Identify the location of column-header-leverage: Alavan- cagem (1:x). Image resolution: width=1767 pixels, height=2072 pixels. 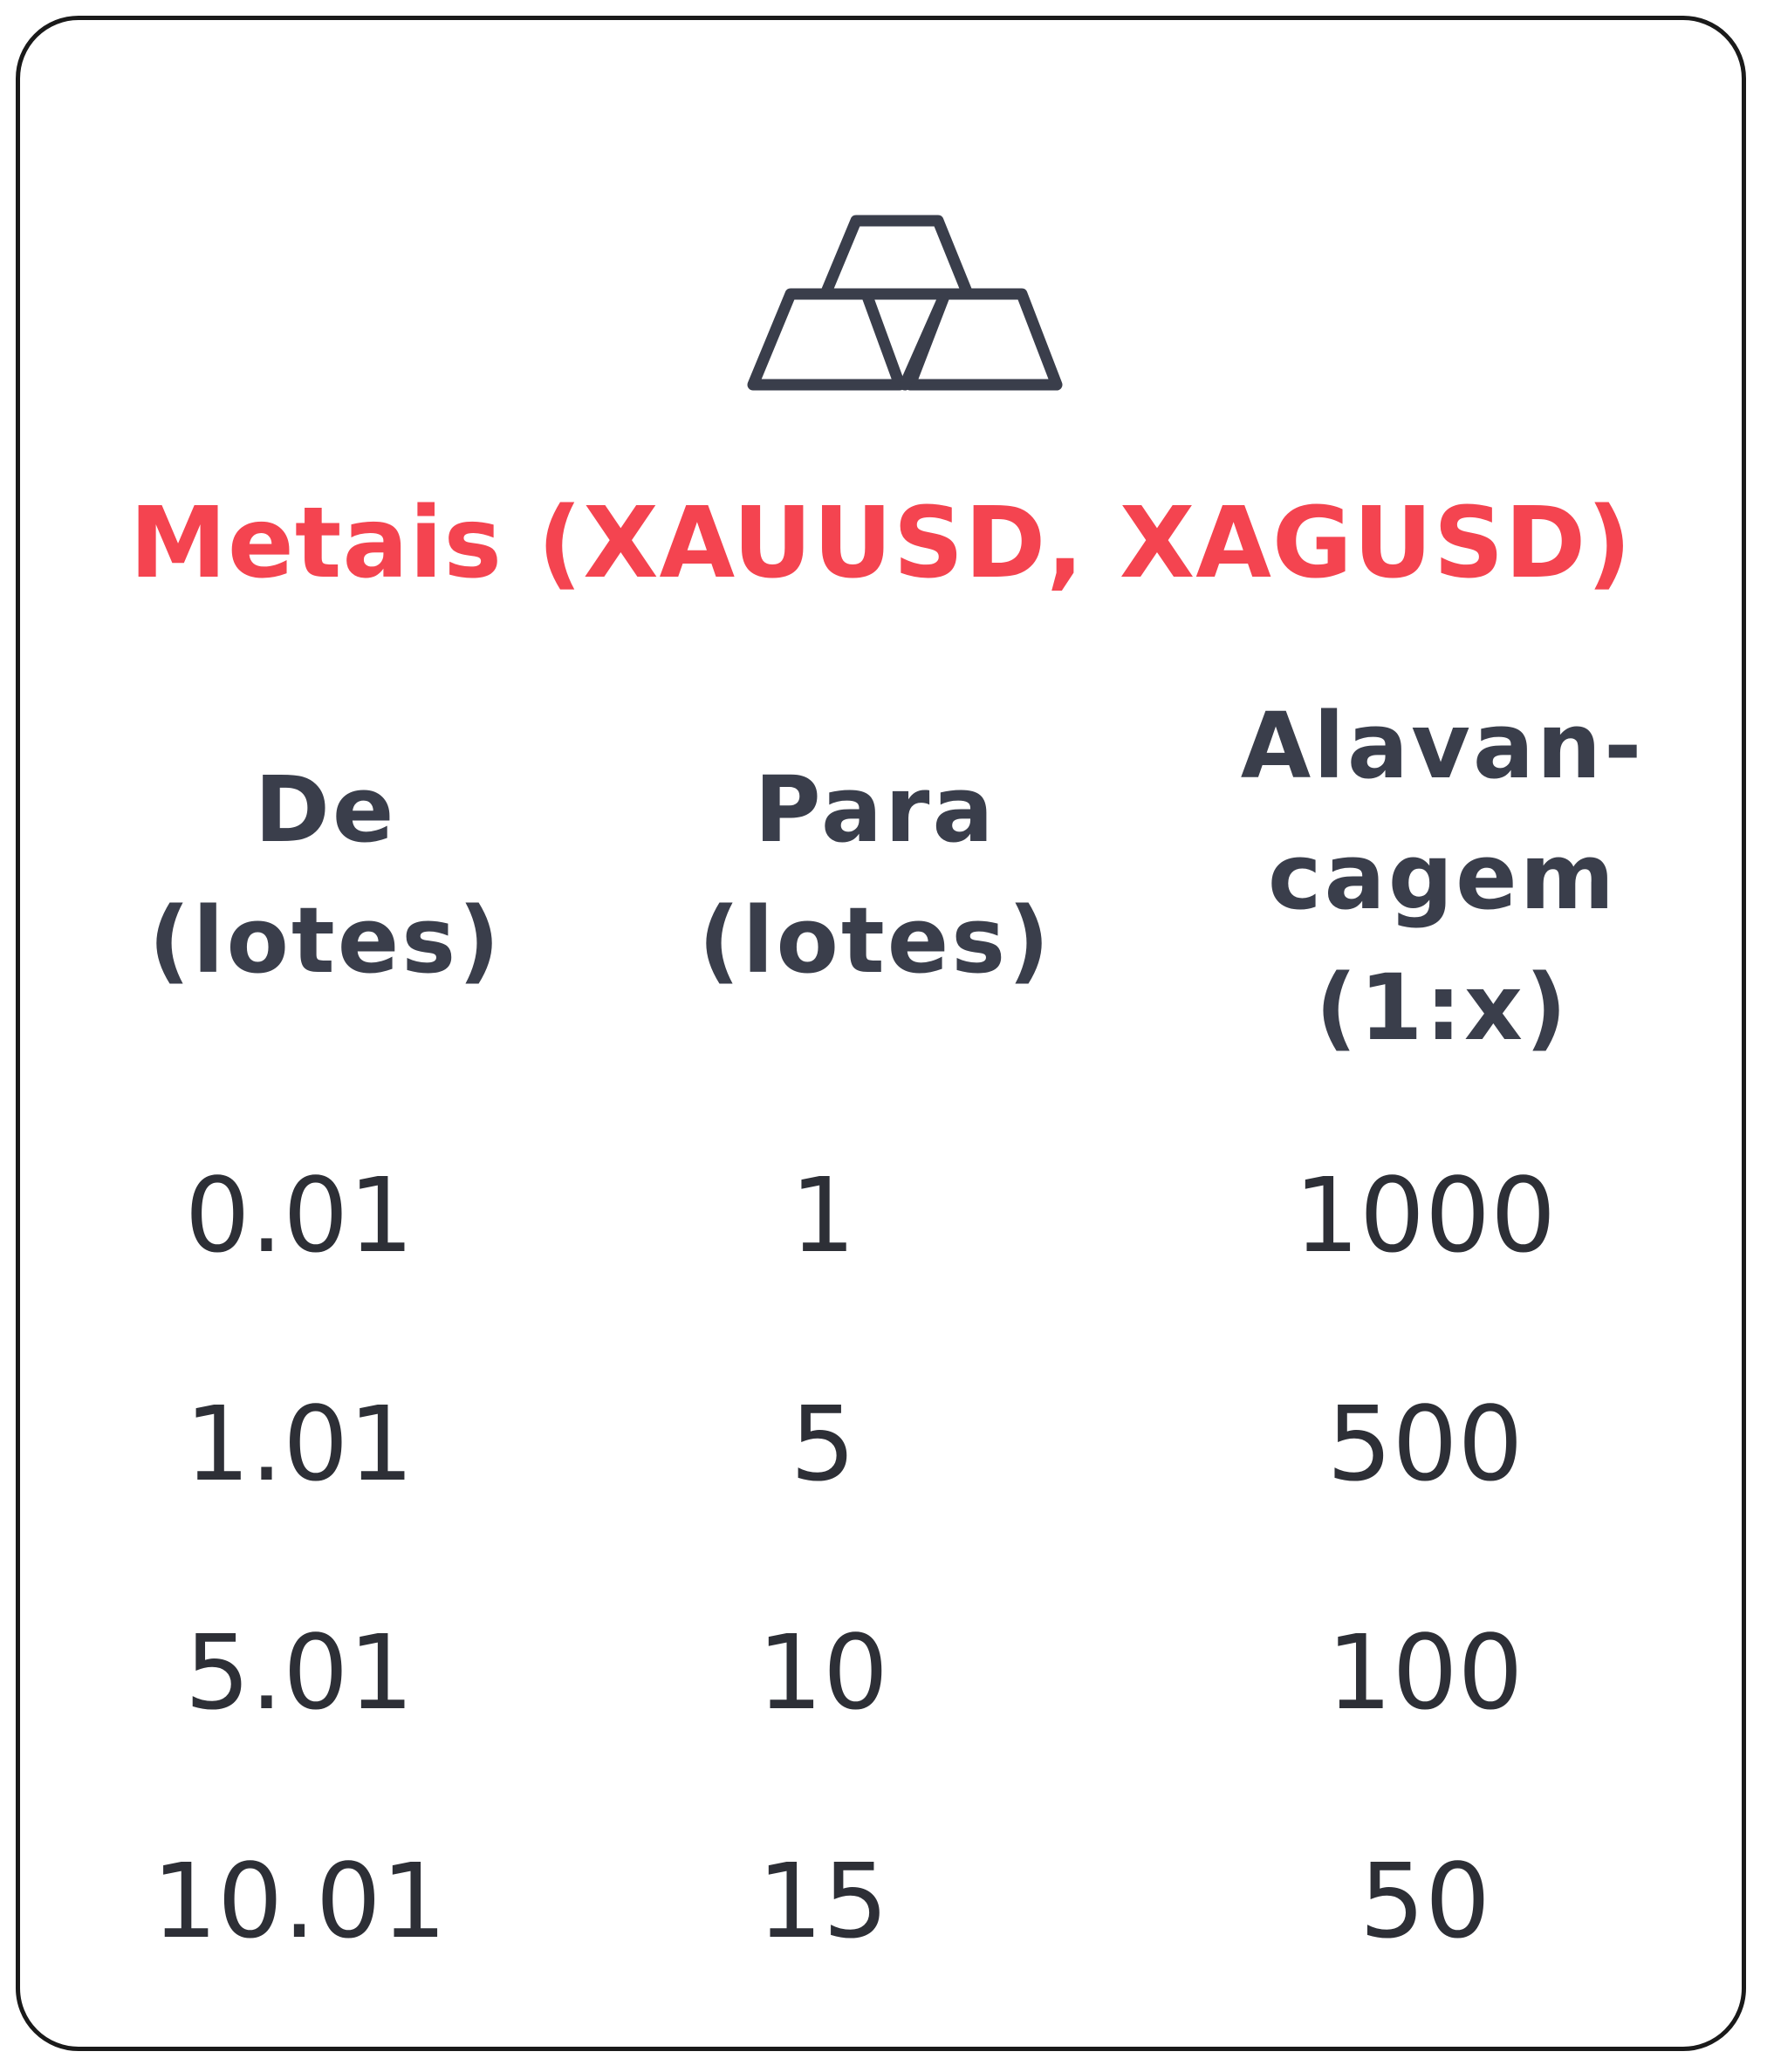
(1442, 877).